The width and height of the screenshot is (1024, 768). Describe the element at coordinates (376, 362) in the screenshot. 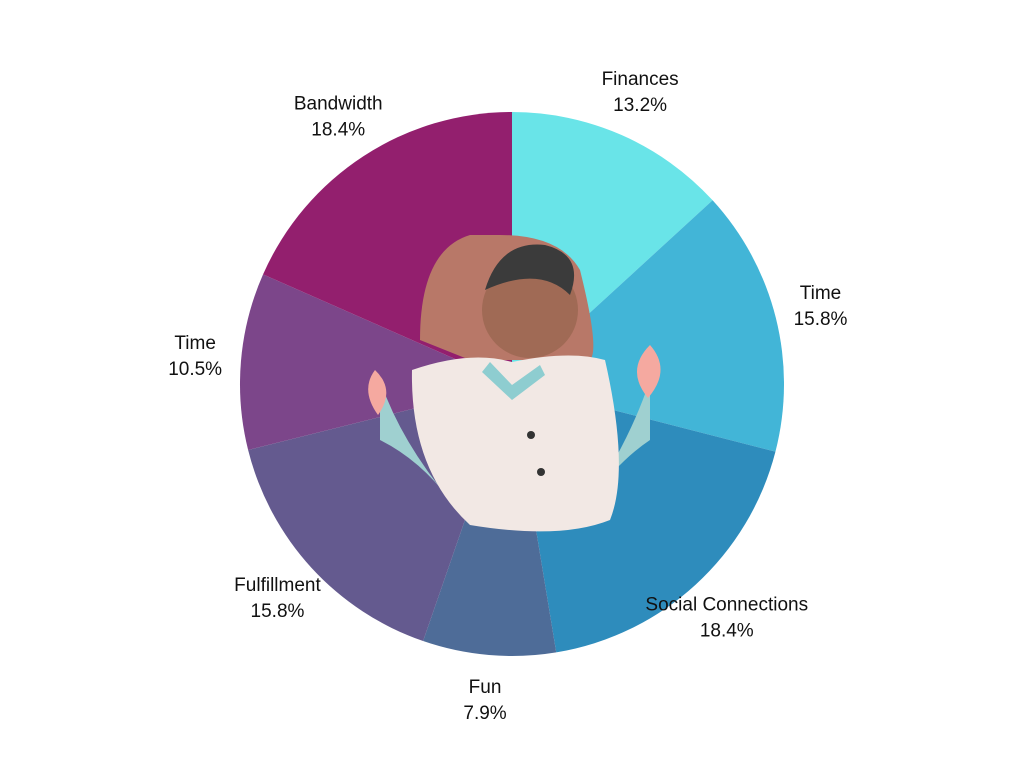

I see `pie-slice` at that location.